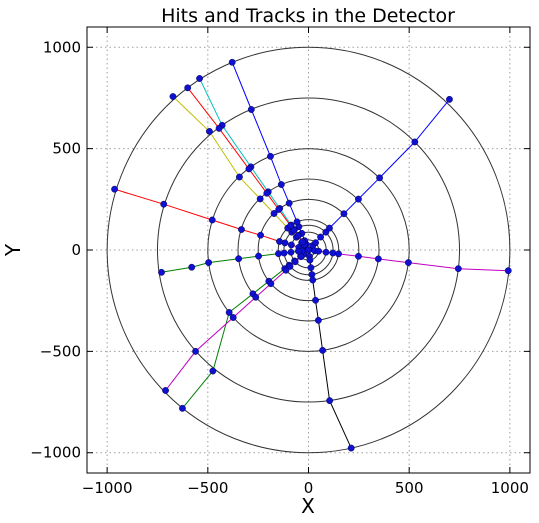 Image resolution: width=539 pixels, height=523 pixels. What do you see at coordinates (55, 453) in the screenshot?
I see `y-tick-label: −1000` at bounding box center [55, 453].